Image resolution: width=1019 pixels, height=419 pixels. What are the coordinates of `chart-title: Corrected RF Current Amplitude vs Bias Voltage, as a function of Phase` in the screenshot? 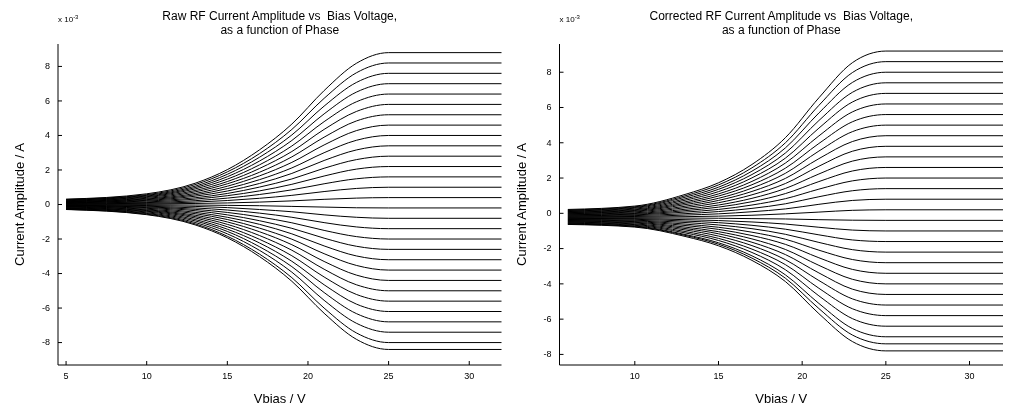 It's located at (781, 23).